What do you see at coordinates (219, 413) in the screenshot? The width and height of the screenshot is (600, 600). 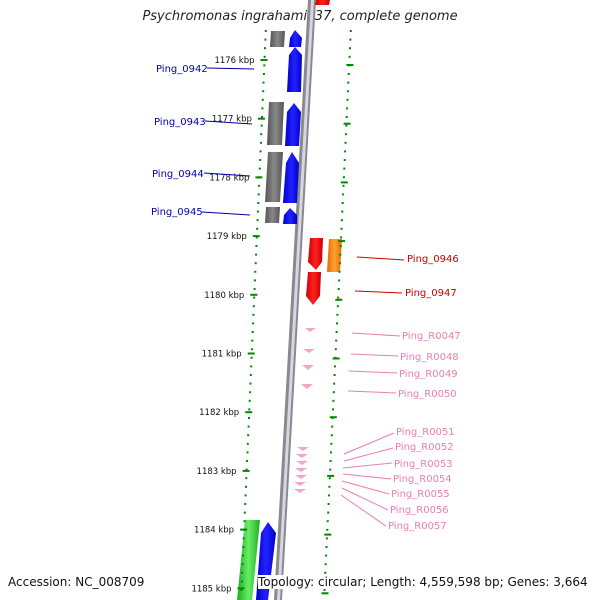 I see `kbp-label: 1182 kbp` at bounding box center [219, 413].